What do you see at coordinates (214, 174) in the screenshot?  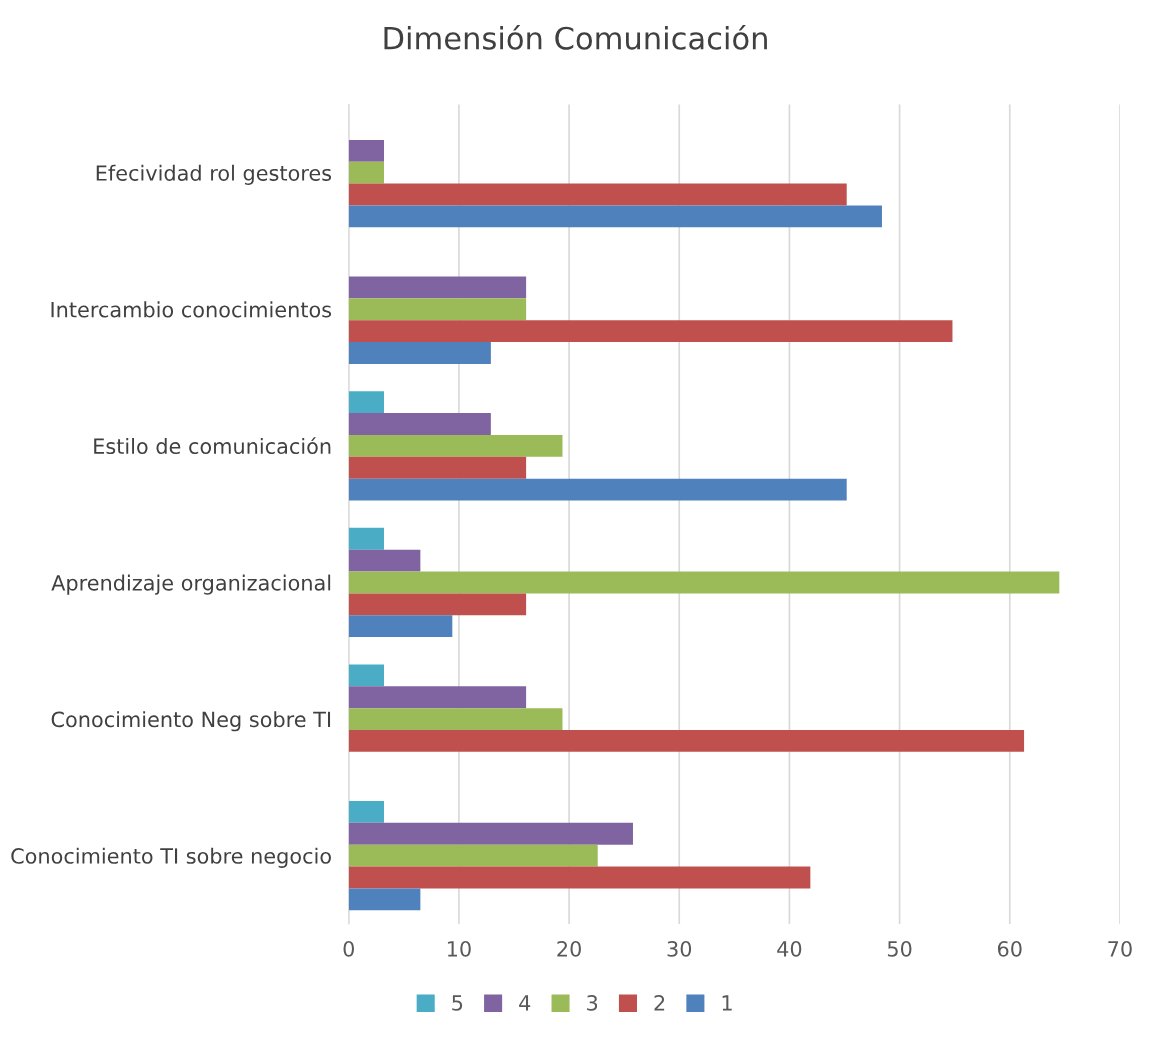 I see `y-tick-label: Efecividad rol gestores` at bounding box center [214, 174].